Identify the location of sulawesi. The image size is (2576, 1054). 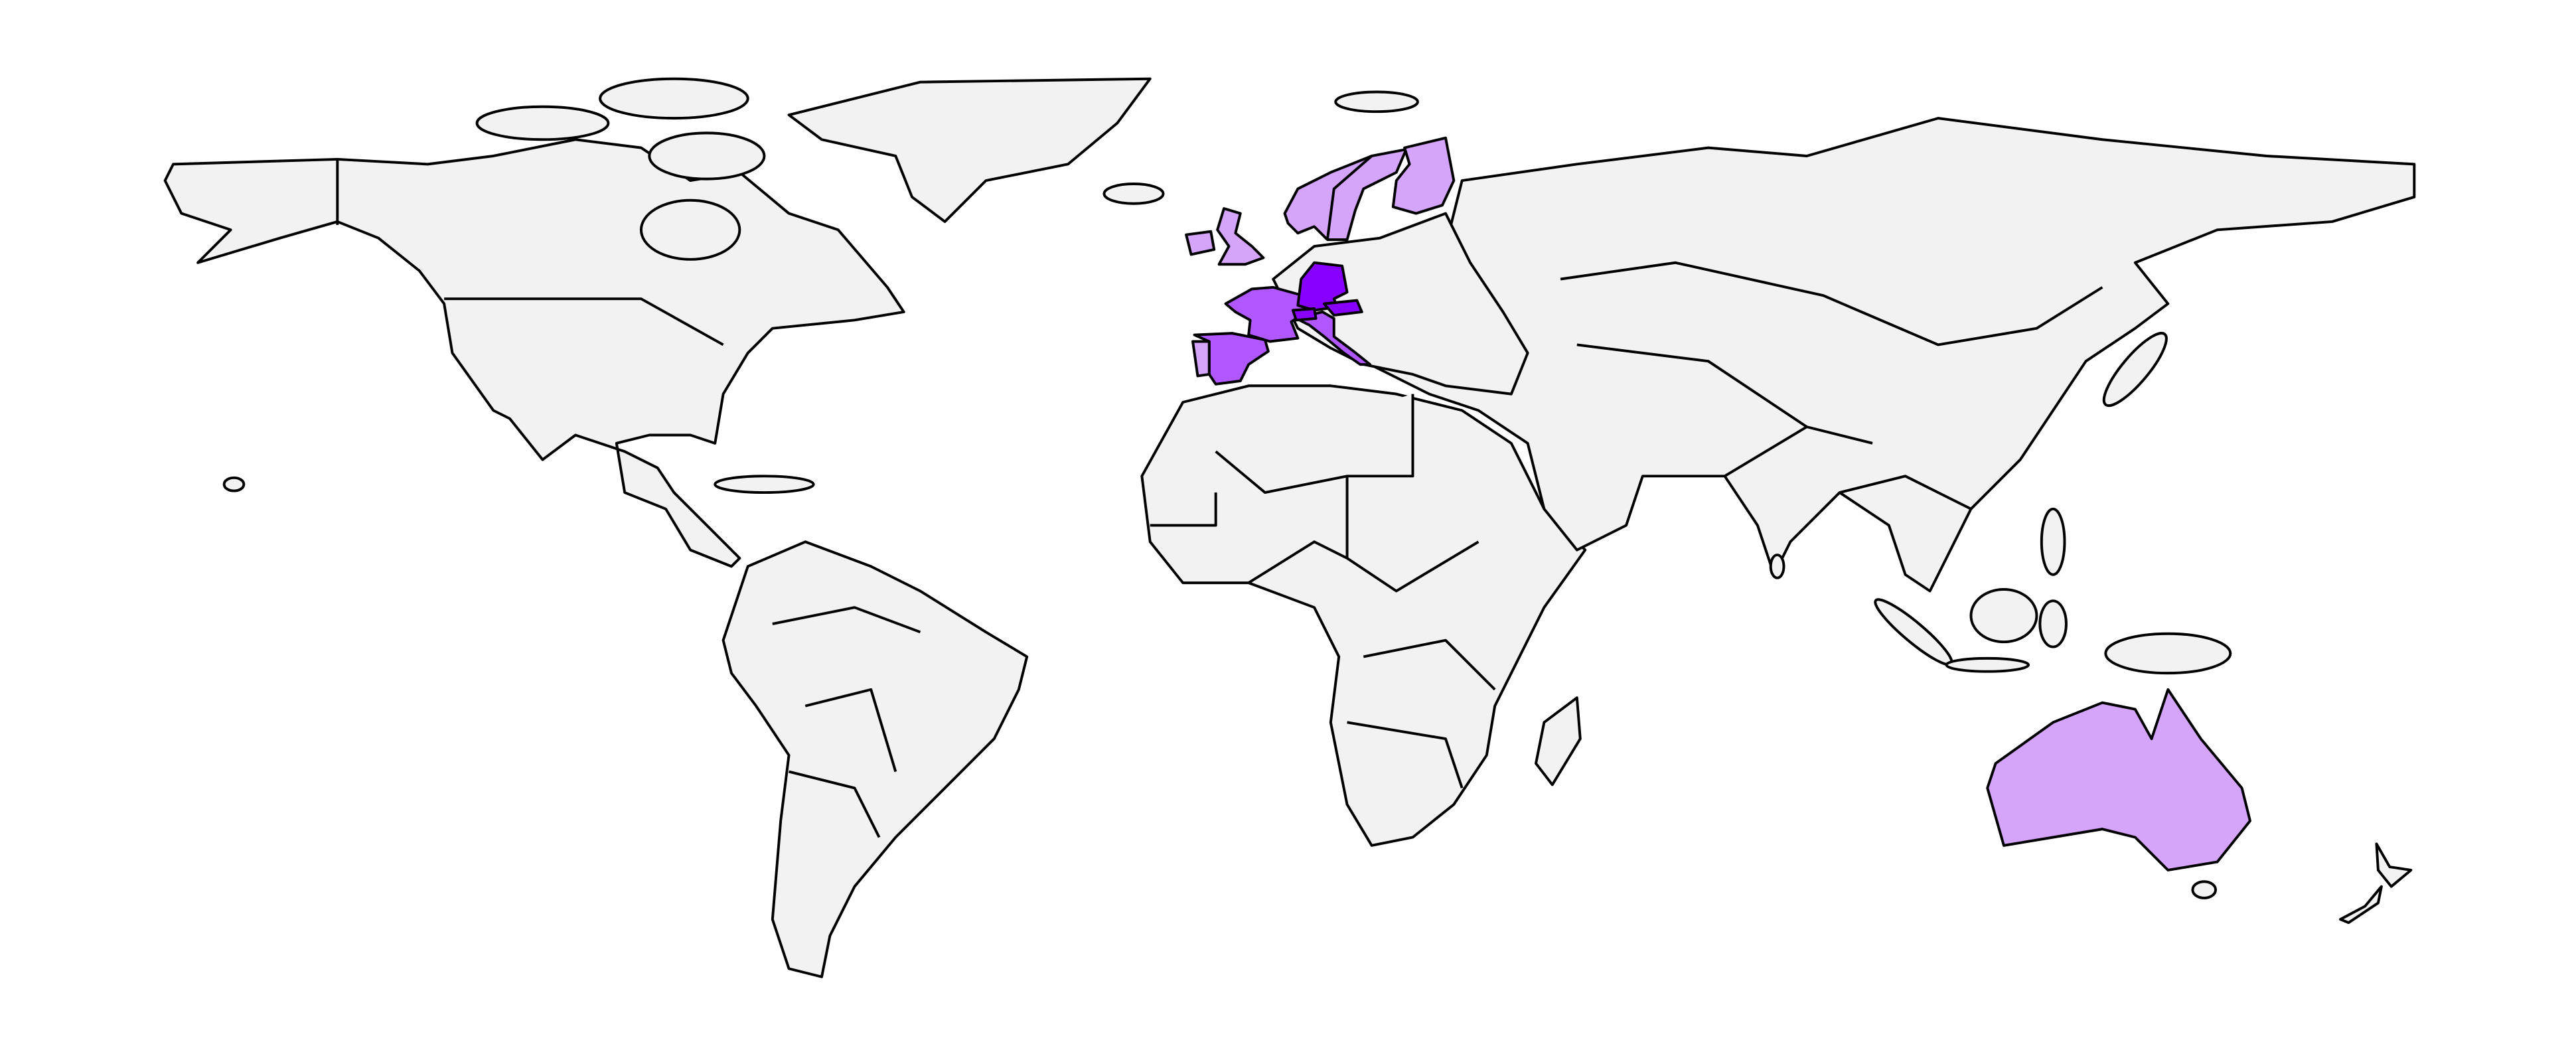
(2053, 623).